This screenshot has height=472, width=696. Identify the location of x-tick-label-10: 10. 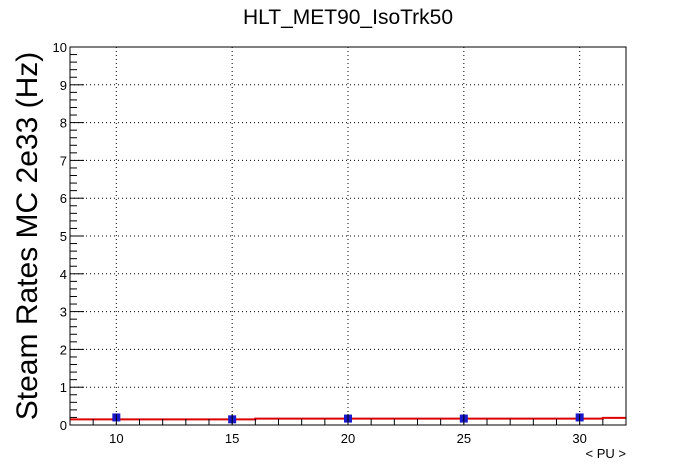
(116, 438).